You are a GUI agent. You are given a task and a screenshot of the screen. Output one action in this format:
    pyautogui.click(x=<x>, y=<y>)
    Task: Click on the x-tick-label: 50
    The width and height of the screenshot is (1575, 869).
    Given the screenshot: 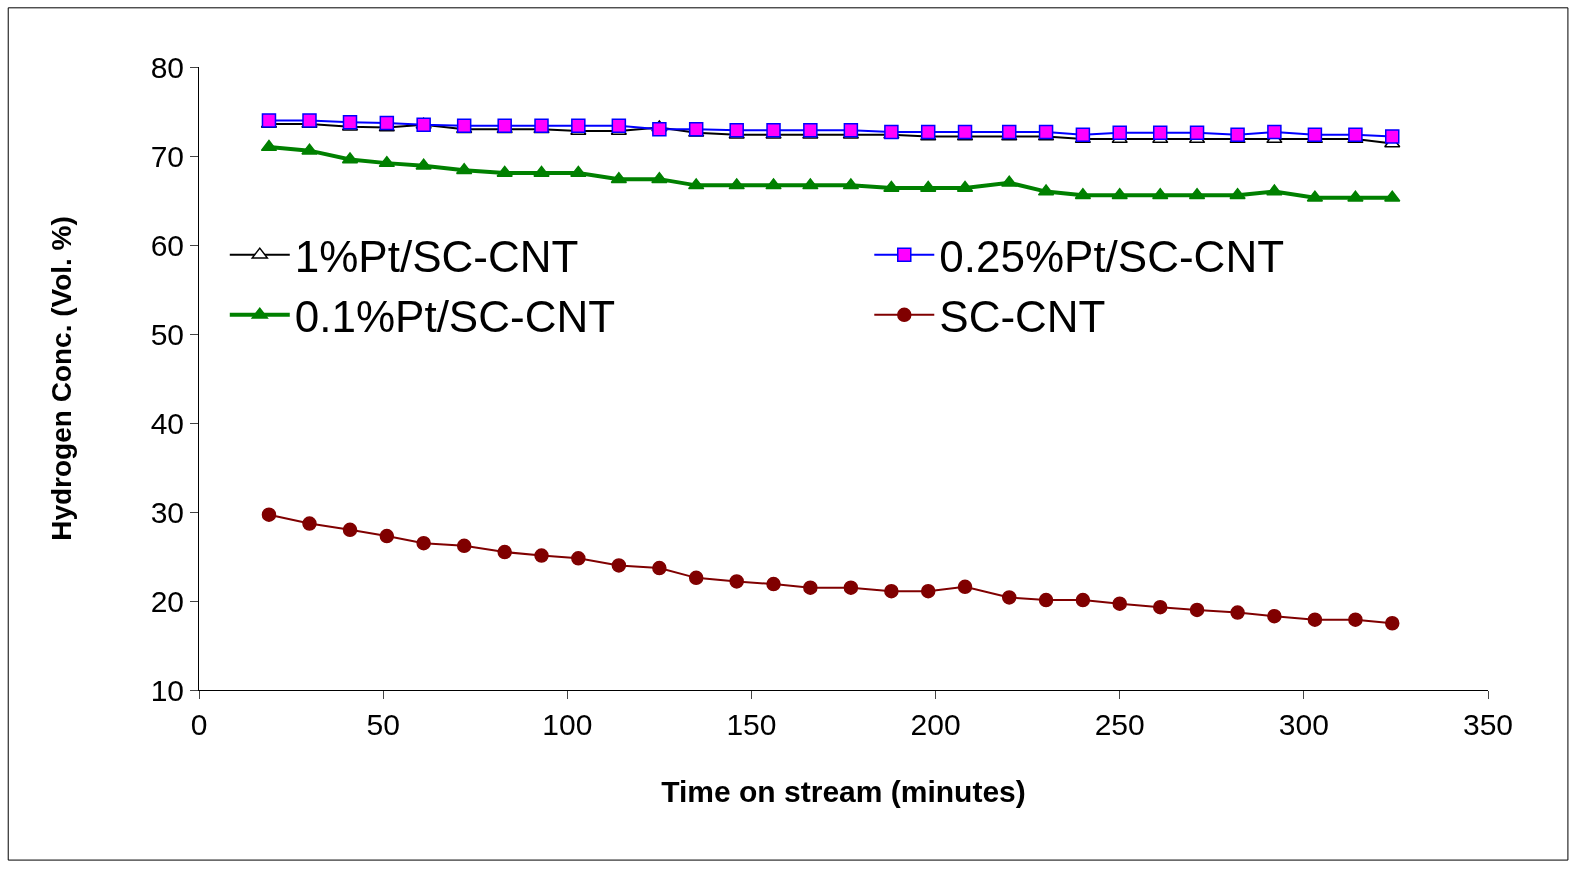 What is the action you would take?
    pyautogui.click(x=383, y=724)
    